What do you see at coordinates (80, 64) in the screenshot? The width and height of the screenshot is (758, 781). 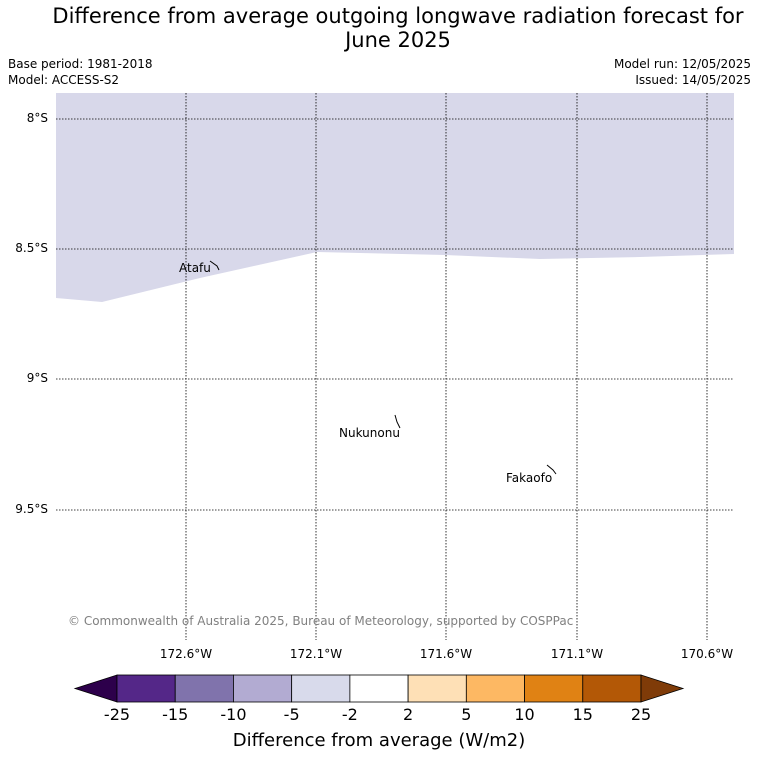 I see `base-period: Base period: 1981-2018` at bounding box center [80, 64].